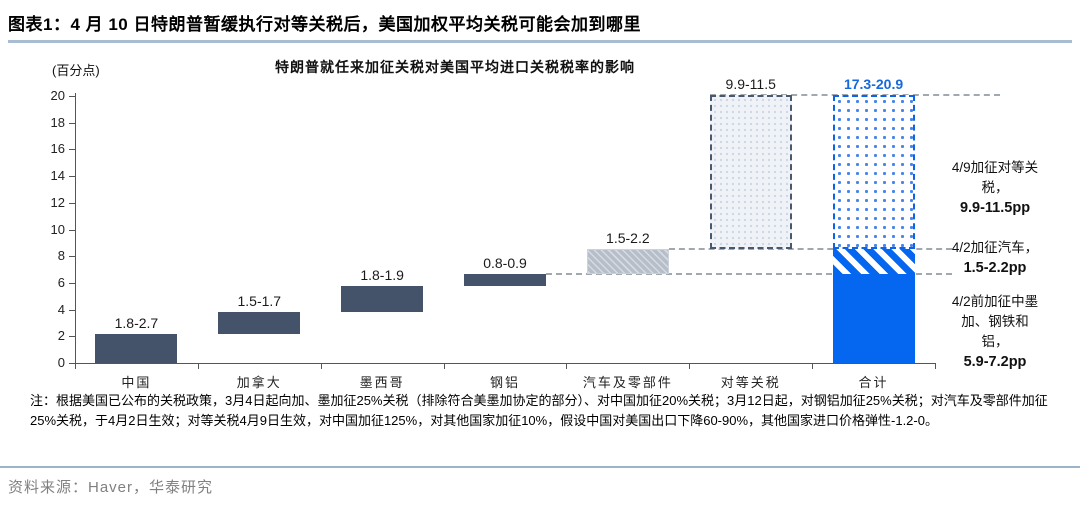 The width and height of the screenshot is (1080, 505). Describe the element at coordinates (505, 262) in the screenshot. I see `bar-value-label: 0.8-0.9` at that location.